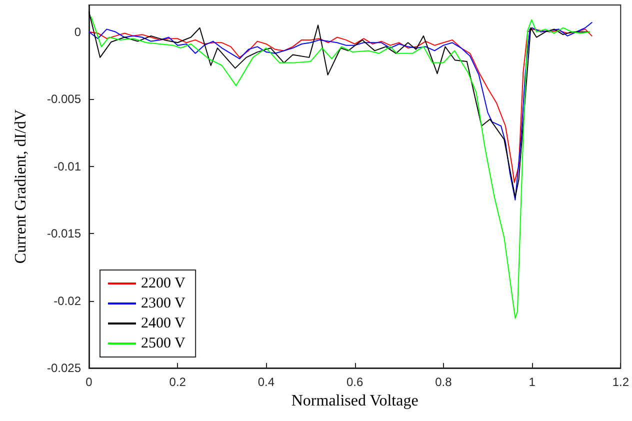  Describe the element at coordinates (163, 304) in the screenshot. I see `legend-label: 2300 V` at that location.